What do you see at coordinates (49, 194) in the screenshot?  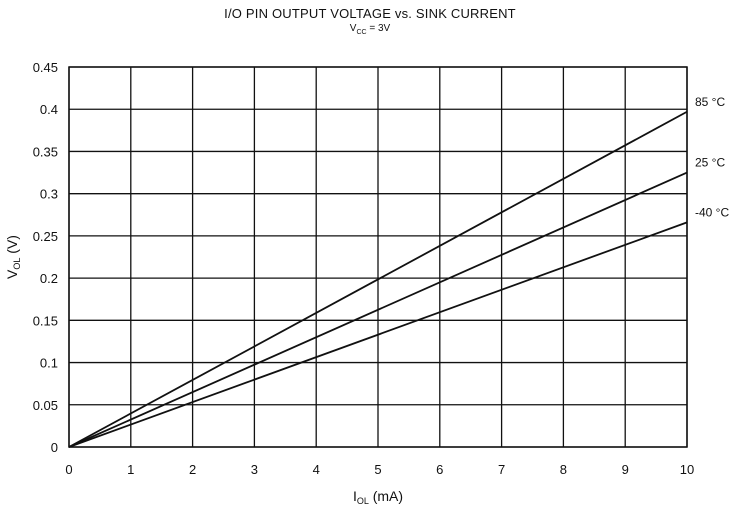 I see `y-tick-label: 0.3` at bounding box center [49, 194].